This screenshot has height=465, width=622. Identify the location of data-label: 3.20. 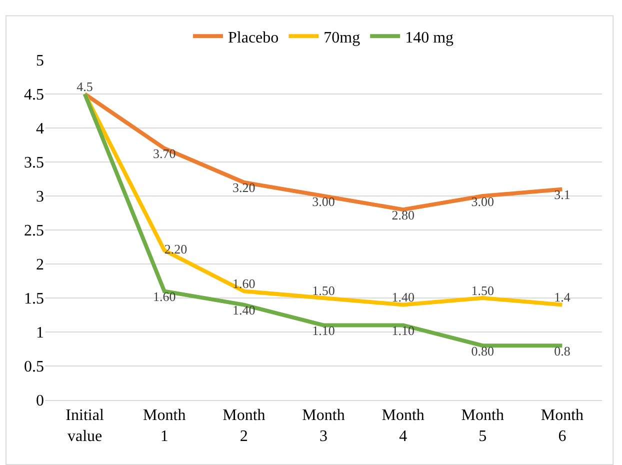
(244, 188).